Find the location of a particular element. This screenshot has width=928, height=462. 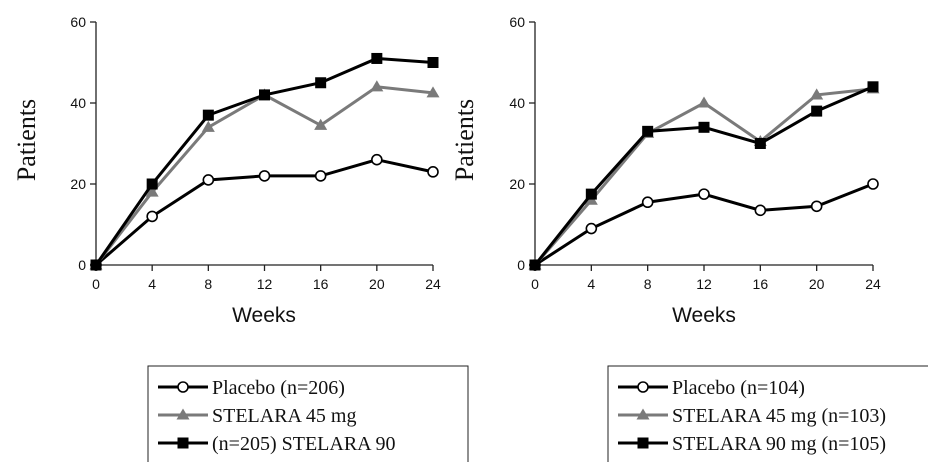

series-line is located at coordinates (703, 176).